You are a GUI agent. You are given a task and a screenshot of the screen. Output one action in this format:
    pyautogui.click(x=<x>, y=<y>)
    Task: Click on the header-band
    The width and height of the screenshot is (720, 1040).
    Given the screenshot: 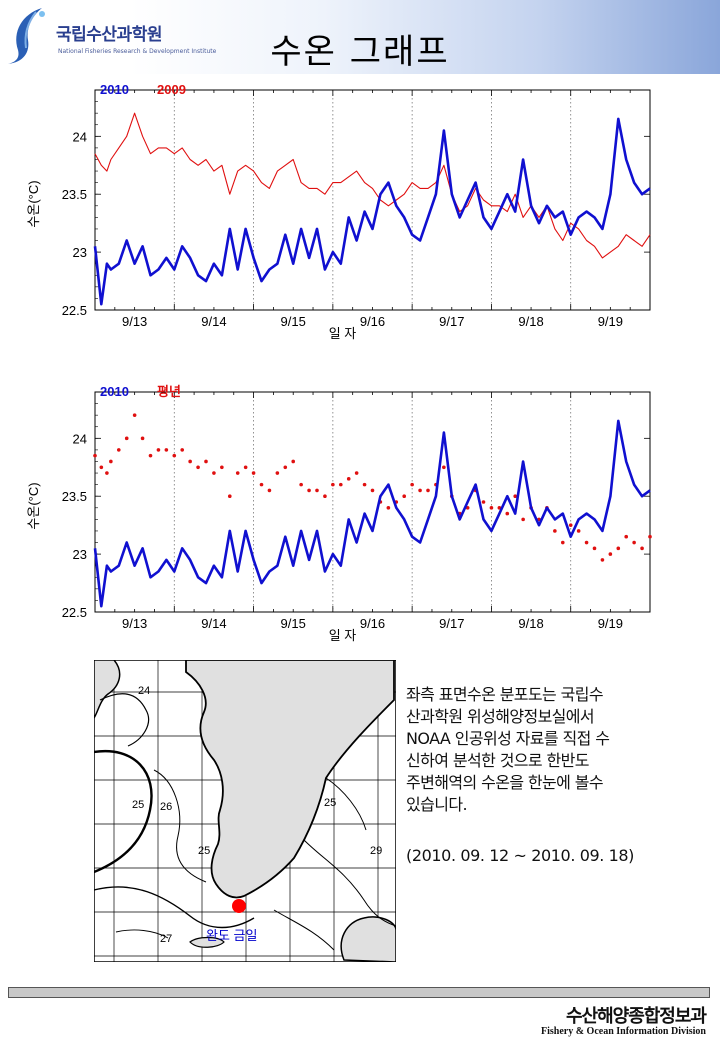 What is the action you would take?
    pyautogui.click(x=360, y=37)
    